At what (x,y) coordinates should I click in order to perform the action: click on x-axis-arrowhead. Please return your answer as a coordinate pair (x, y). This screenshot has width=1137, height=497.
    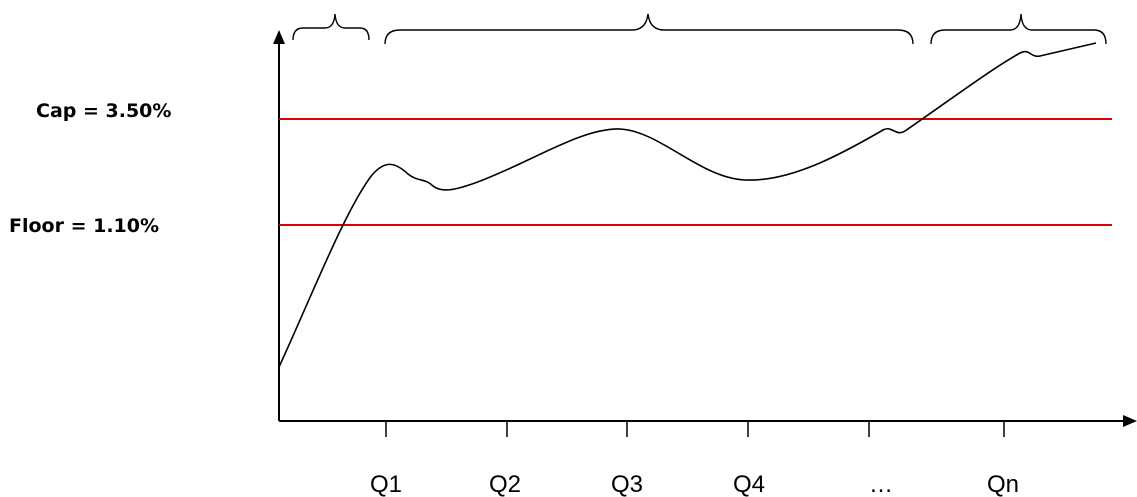
    Looking at the image, I should click on (1130, 421).